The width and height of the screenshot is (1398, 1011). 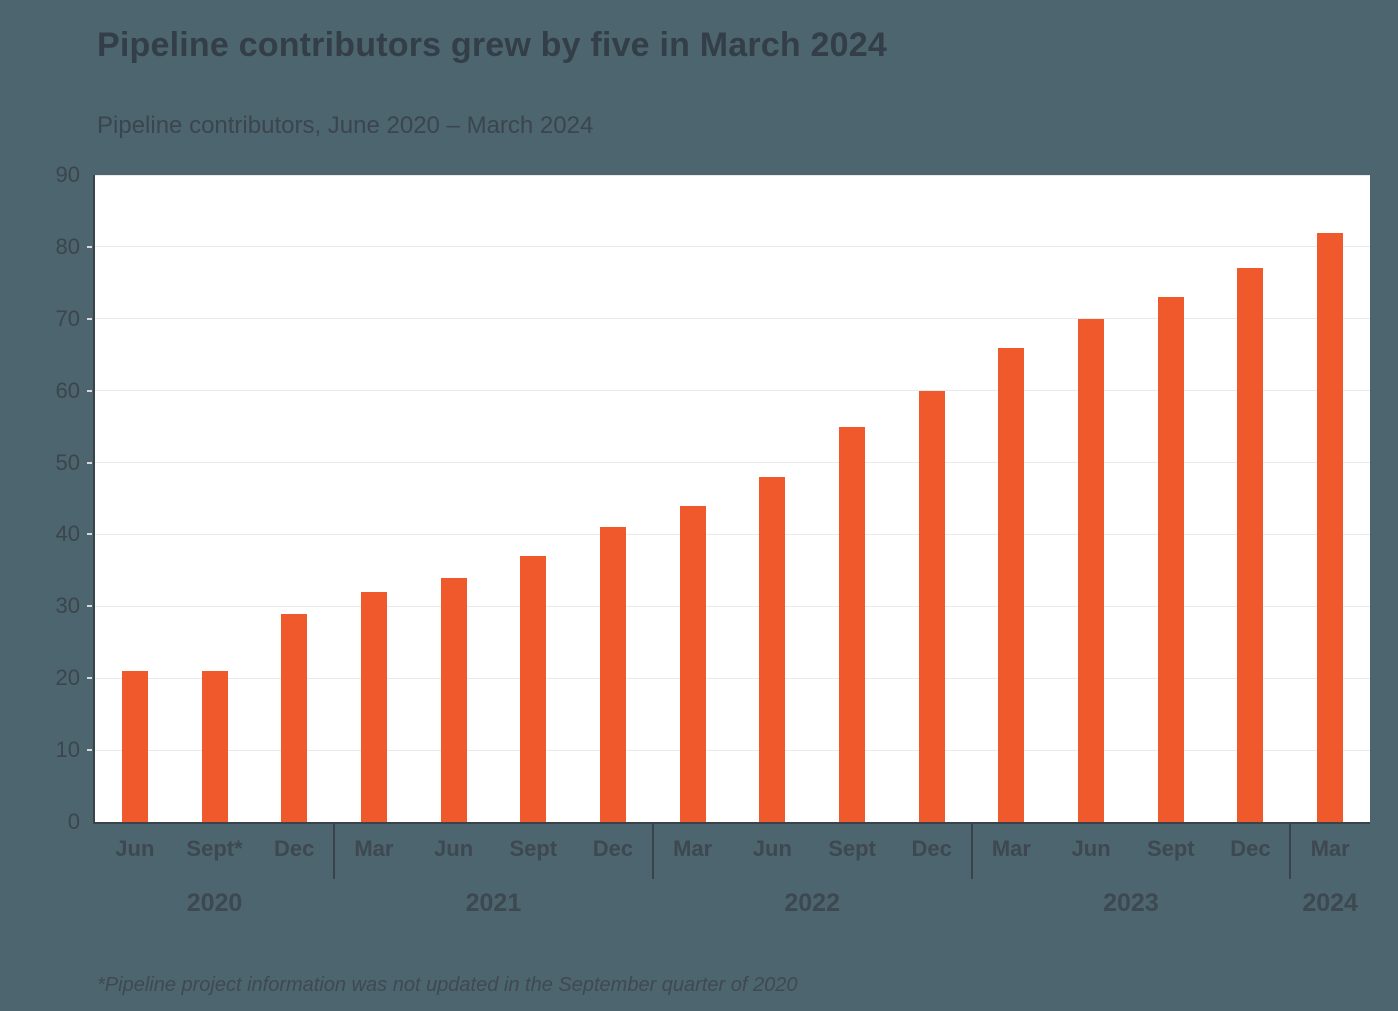 What do you see at coordinates (613, 848) in the screenshot?
I see `x-axis-label-6: Dec` at bounding box center [613, 848].